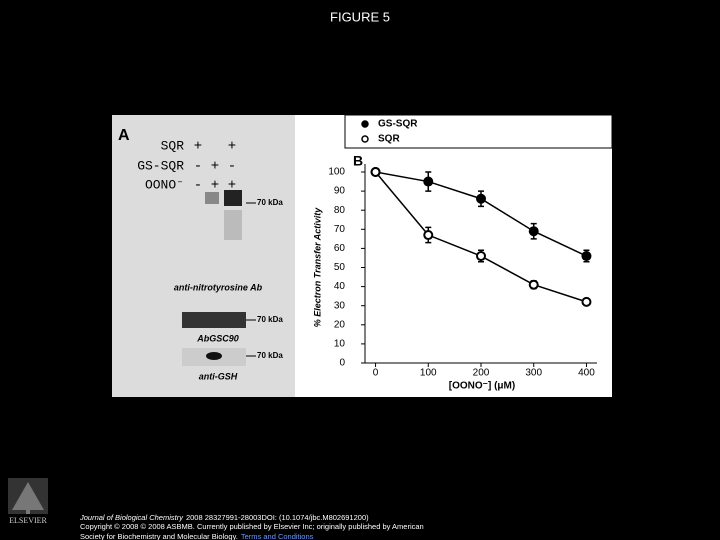 This screenshot has height=540, width=720. Describe the element at coordinates (482, 386) in the screenshot. I see `x-axis-label: [OONO⁻] (μM)` at that location.